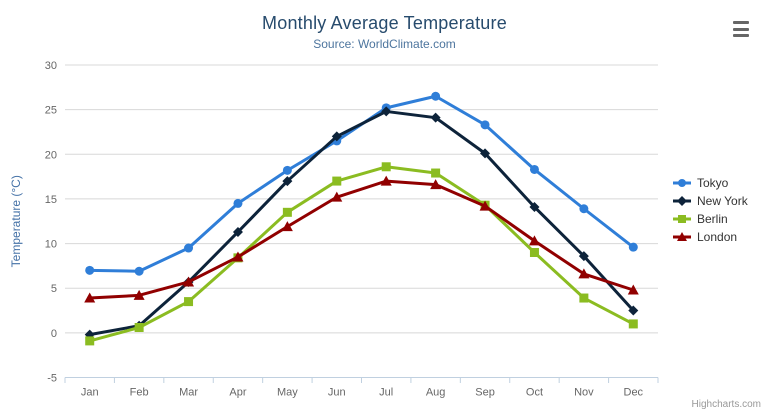 This screenshot has width=769, height=416. What do you see at coordinates (682, 236) in the screenshot?
I see `triangle-marker-icon` at bounding box center [682, 236].